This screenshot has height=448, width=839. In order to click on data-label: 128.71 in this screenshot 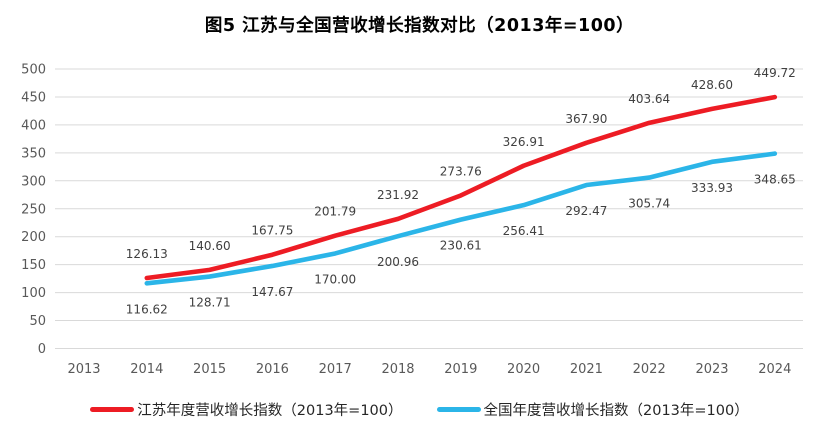, I will do `click(210, 303)`.